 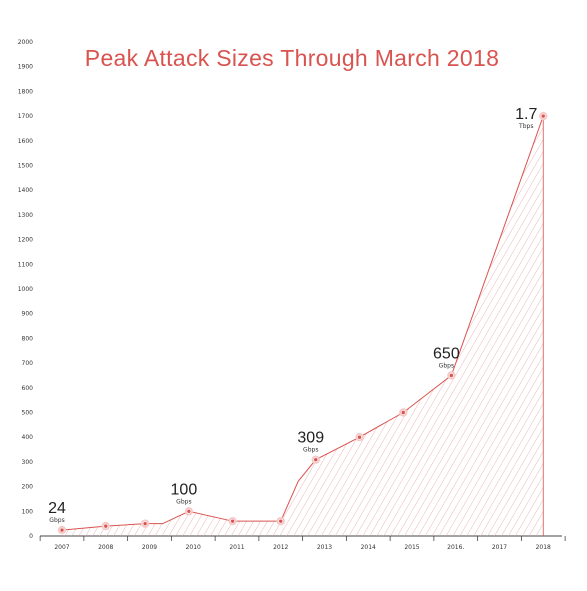 What do you see at coordinates (31, 536) in the screenshot?
I see `y-tick-label: 0` at bounding box center [31, 536].